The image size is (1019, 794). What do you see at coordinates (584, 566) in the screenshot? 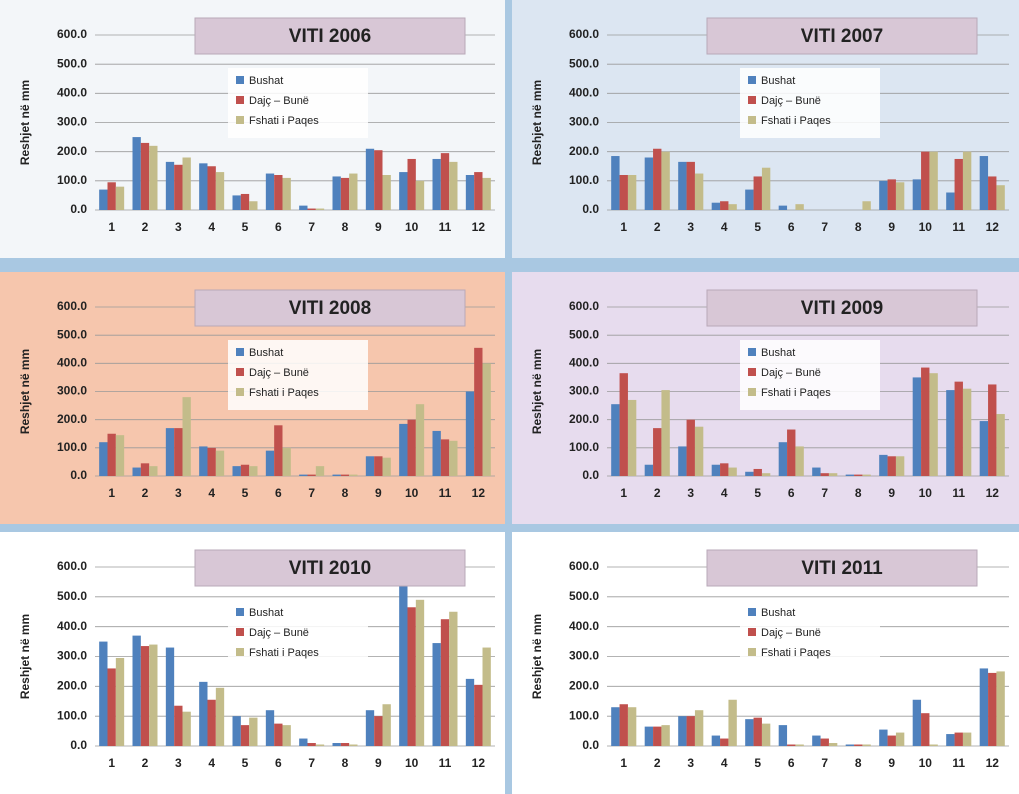
I see `y-tick-label: 600.0` at bounding box center [584, 566].